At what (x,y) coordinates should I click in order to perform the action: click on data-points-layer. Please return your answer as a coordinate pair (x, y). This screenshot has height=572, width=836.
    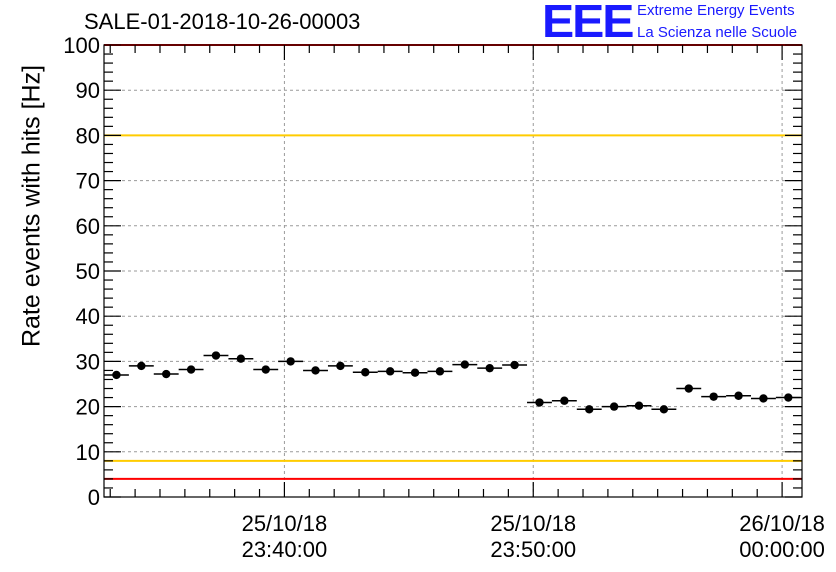
    Looking at the image, I should click on (452, 382).